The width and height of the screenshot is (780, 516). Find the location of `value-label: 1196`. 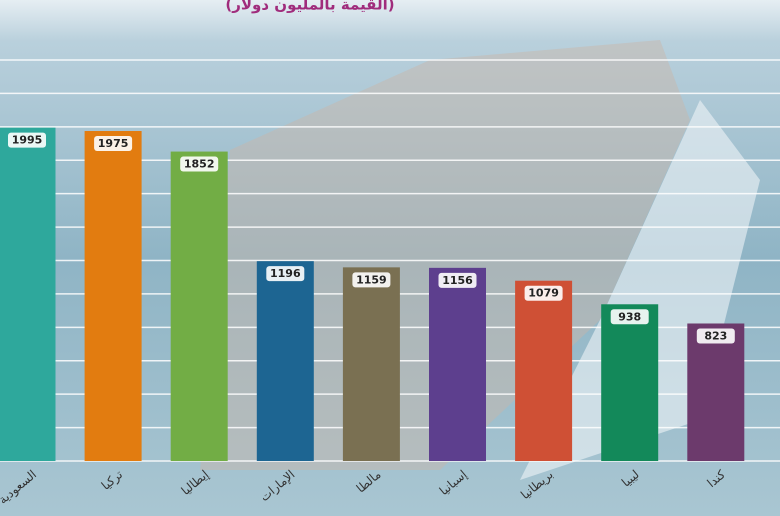

value-label: 1196 is located at coordinates (285, 273).